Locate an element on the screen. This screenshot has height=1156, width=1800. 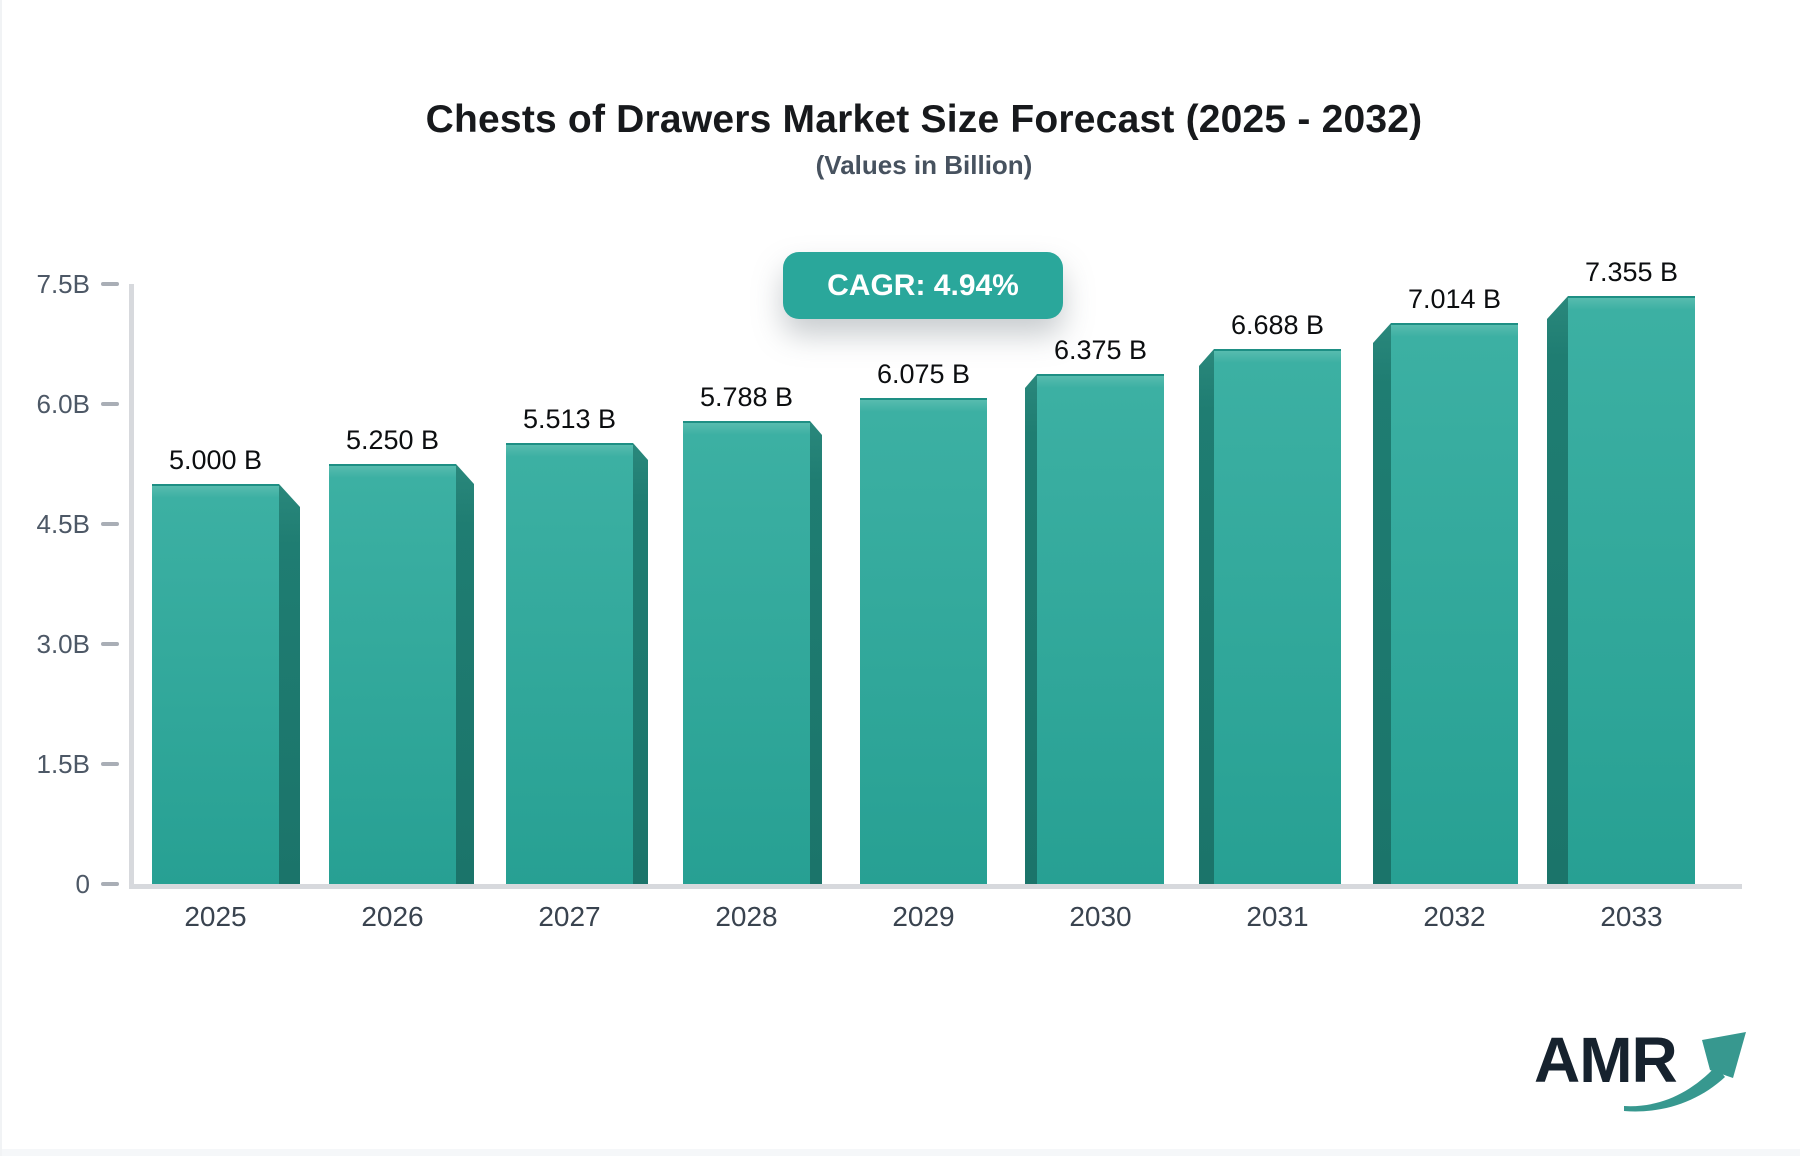
x-axis-label: 2026 is located at coordinates (392, 916).